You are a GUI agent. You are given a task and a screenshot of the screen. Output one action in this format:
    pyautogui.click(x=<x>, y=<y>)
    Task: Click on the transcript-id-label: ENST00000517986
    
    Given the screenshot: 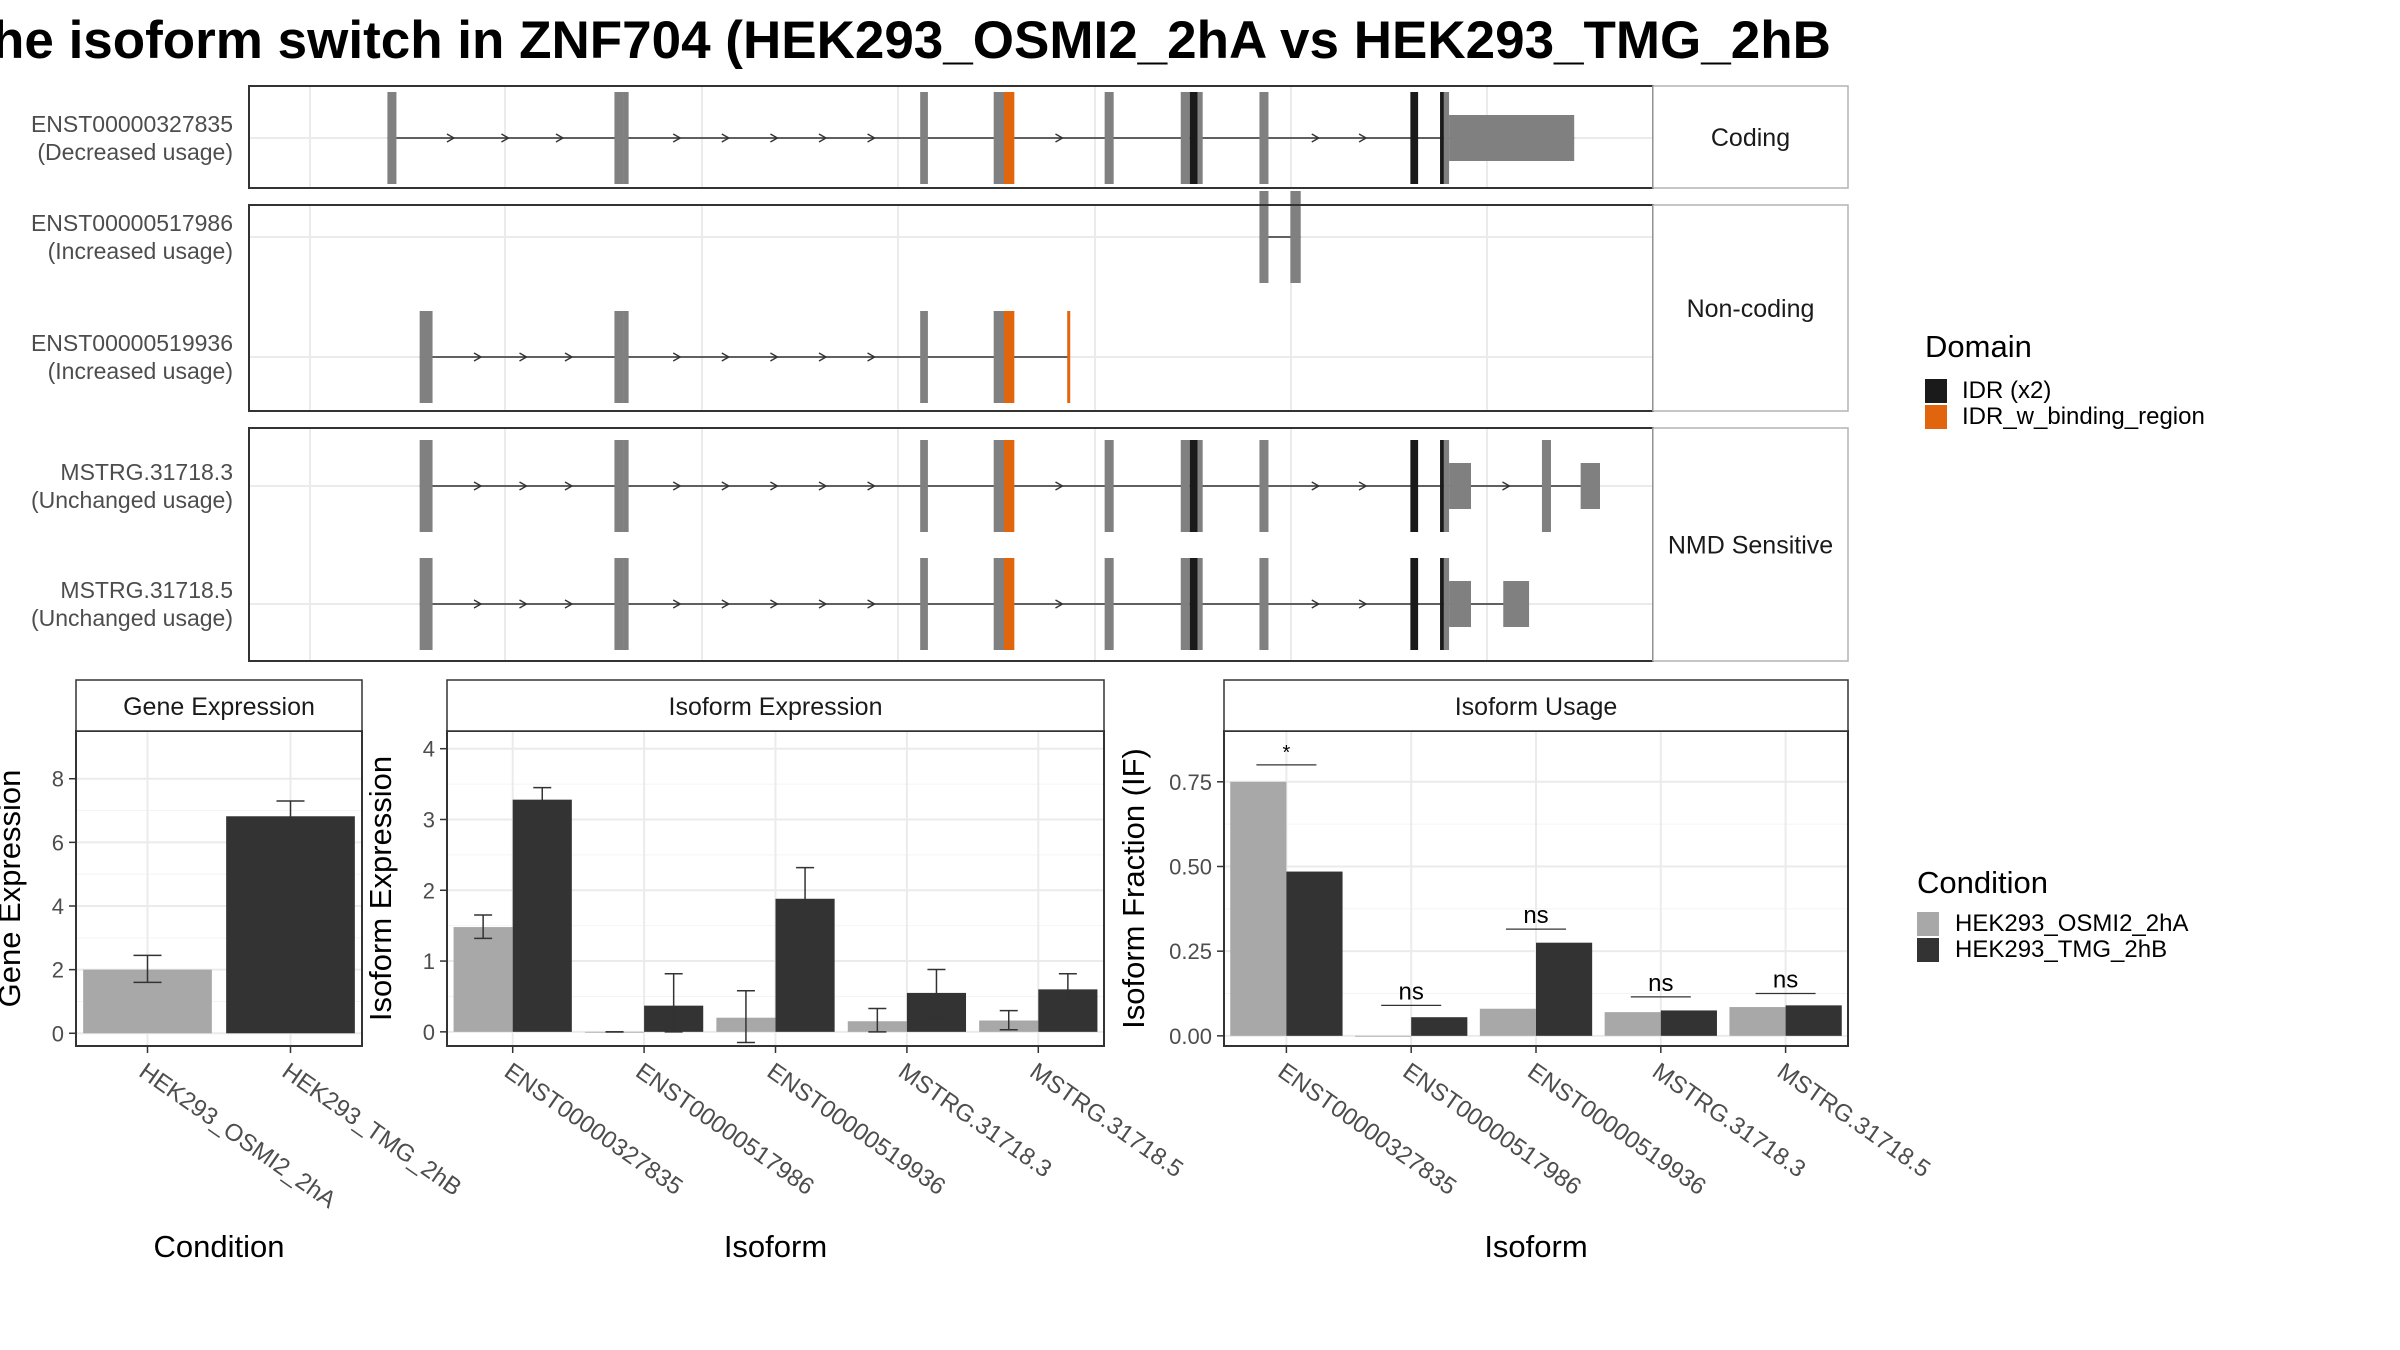 What is the action you would take?
    pyautogui.click(x=132, y=223)
    